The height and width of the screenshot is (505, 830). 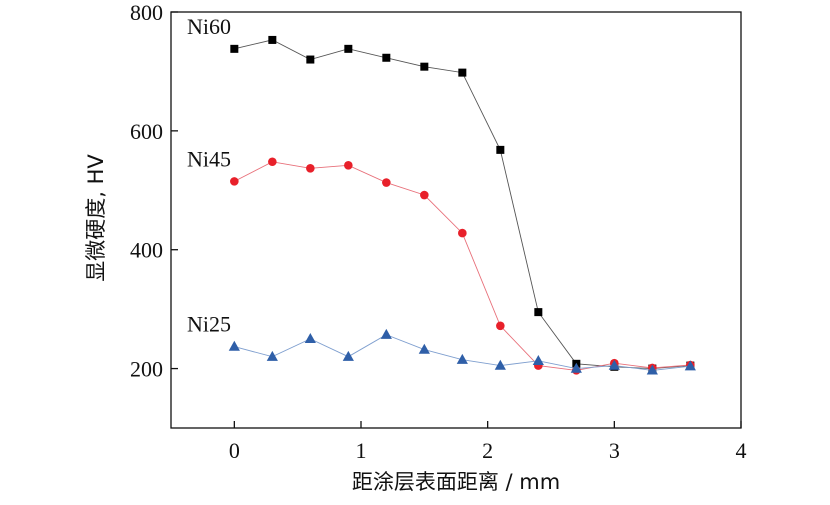 I want to click on x-tick-label: 3, so click(x=614, y=450).